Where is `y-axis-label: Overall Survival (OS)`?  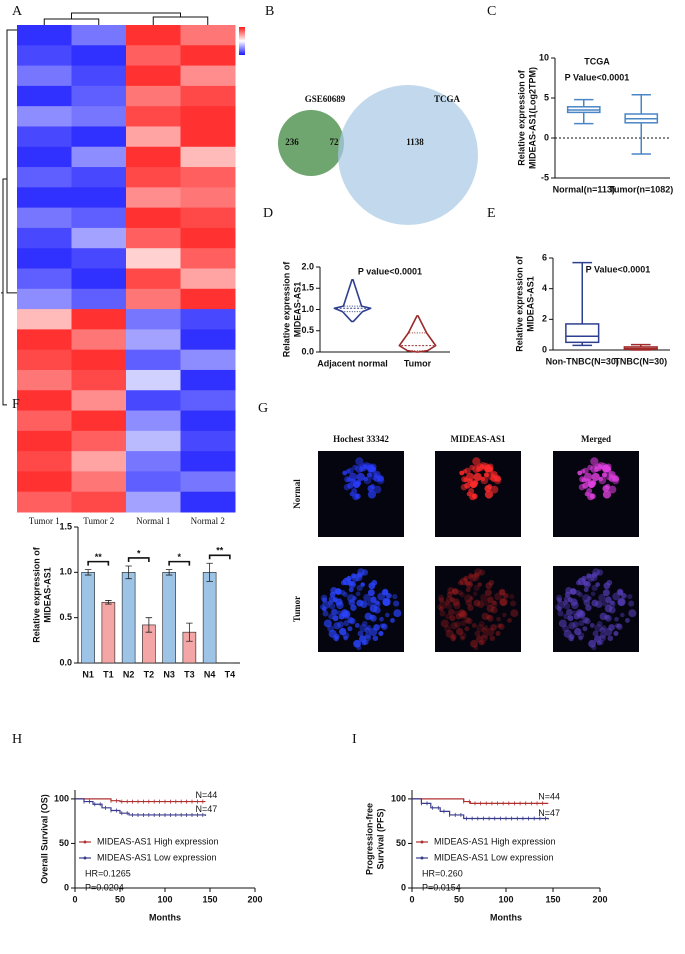
y-axis-label: Overall Survival (OS) is located at coordinates (44, 839).